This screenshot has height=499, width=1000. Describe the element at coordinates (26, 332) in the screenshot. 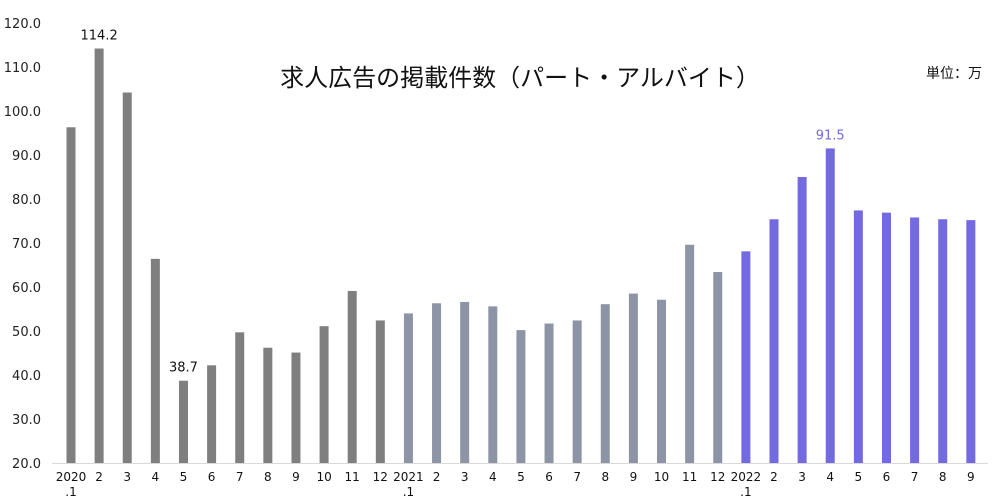

I see `y-tick-label: 50.0` at that location.